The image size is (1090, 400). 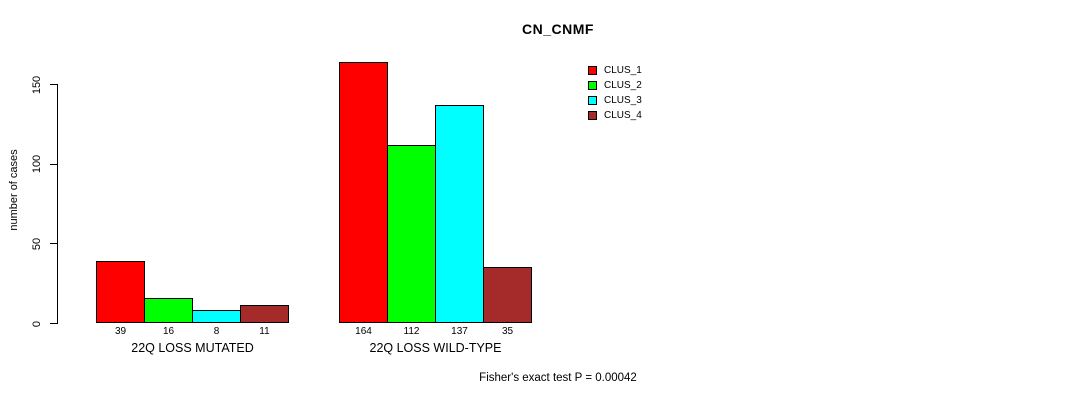 What do you see at coordinates (558, 378) in the screenshot?
I see `footnote-fisher-test: Fisher's exact test P = 0.00042` at bounding box center [558, 378].